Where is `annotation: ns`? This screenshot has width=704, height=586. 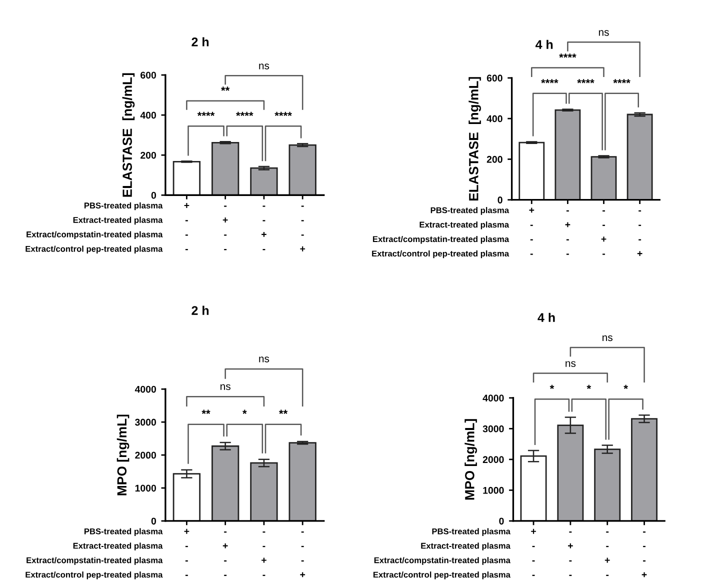 annotation: ns is located at coordinates (225, 387).